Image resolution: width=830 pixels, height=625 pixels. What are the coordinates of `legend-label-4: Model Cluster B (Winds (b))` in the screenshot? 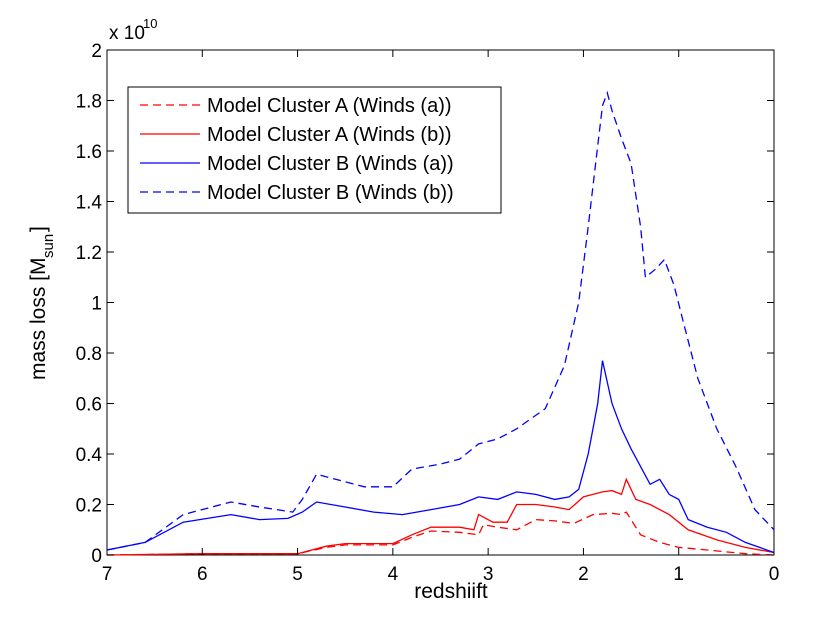 It's located at (330, 193).